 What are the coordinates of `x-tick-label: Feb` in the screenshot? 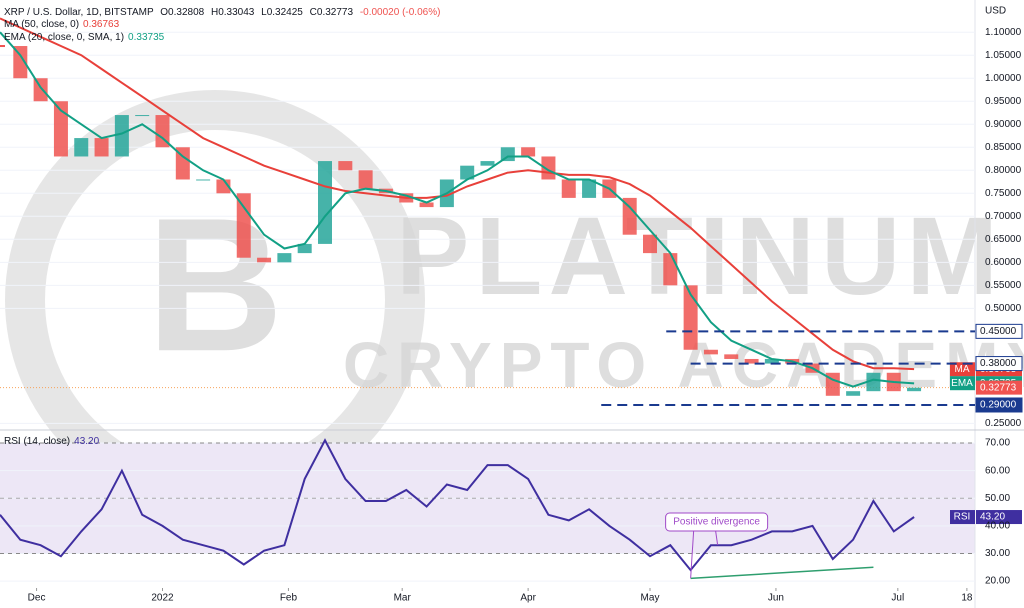 It's located at (289, 598).